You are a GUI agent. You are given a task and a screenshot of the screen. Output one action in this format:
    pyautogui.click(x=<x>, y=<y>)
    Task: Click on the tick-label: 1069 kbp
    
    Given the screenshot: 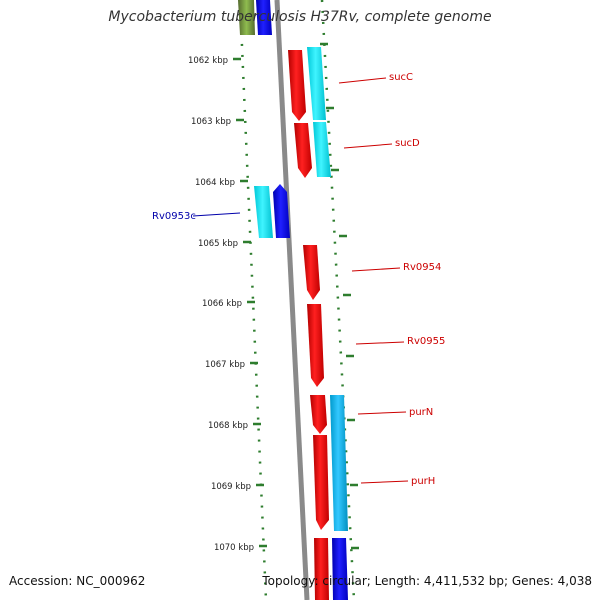 What is the action you would take?
    pyautogui.click(x=231, y=487)
    